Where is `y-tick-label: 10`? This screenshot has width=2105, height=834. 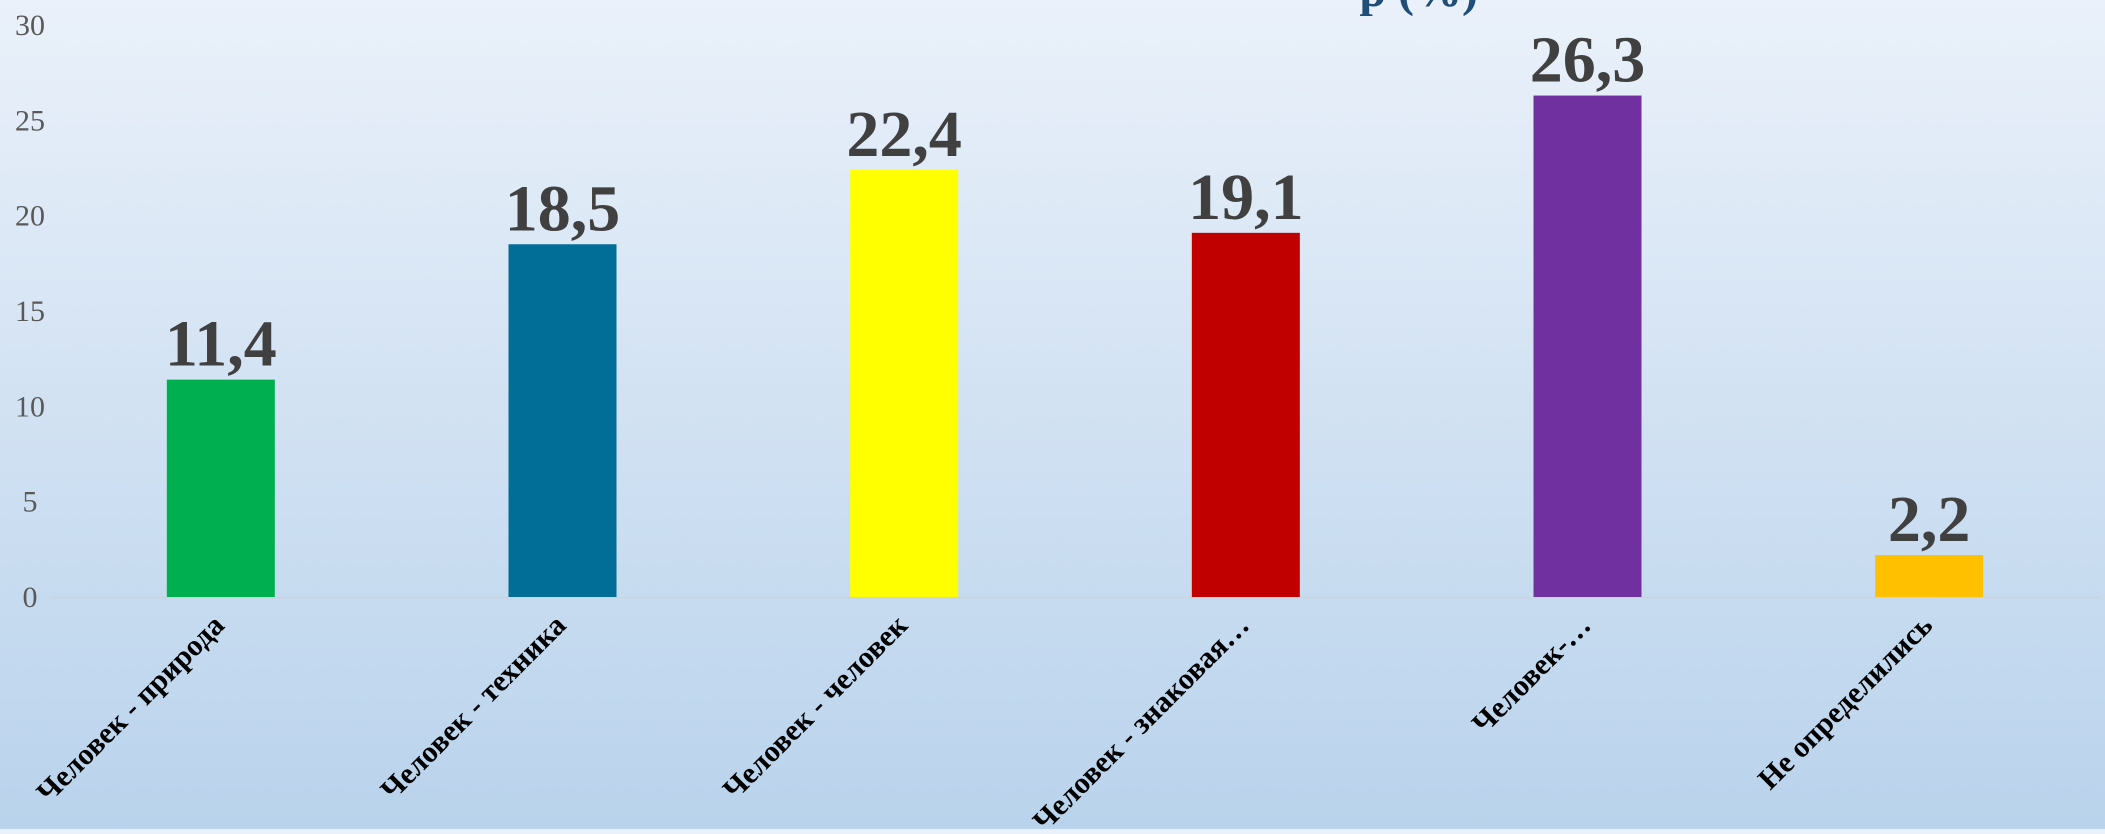
y-tick-label: 10 is located at coordinates (30, 406).